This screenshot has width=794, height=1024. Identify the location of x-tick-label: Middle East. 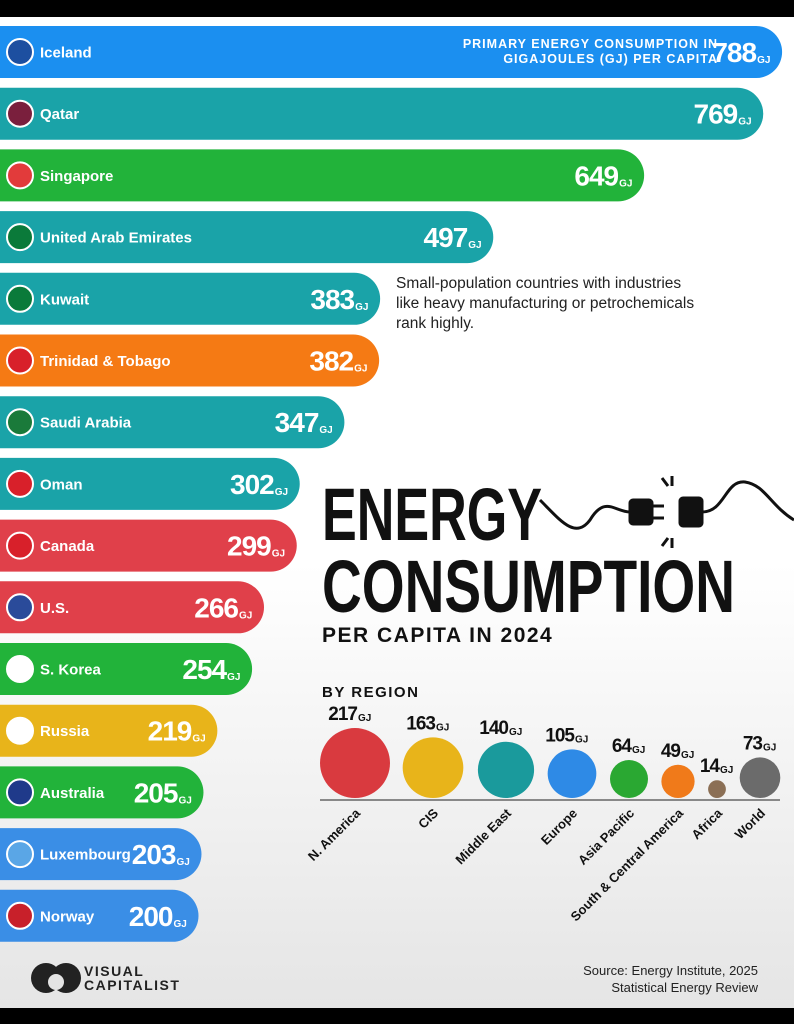
(483, 836).